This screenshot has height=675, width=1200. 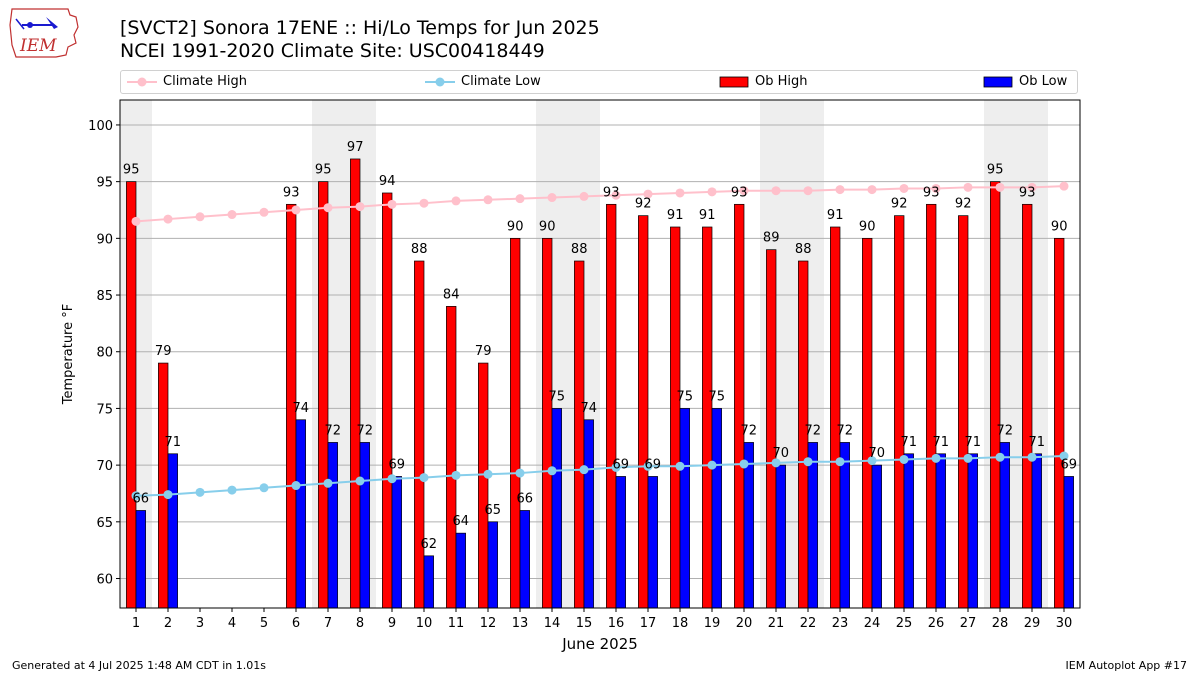 I want to click on climate-low-swatch-icon, so click(x=440, y=81).